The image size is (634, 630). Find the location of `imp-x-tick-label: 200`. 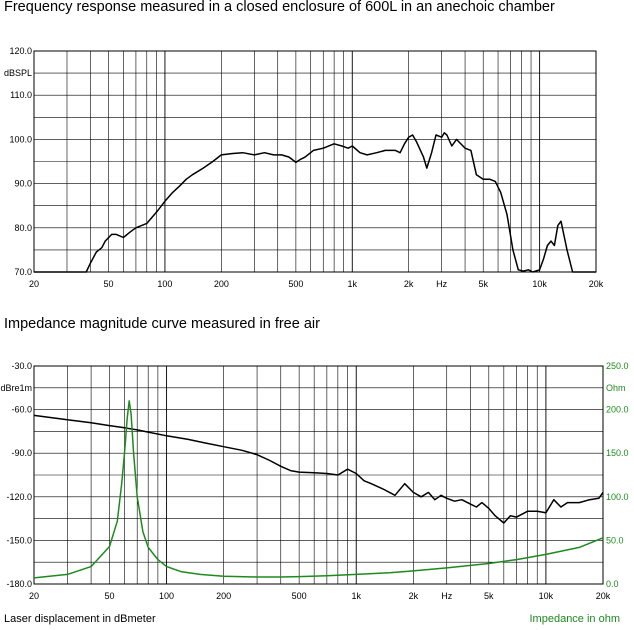

imp-x-tick-label: 200 is located at coordinates (223, 596).